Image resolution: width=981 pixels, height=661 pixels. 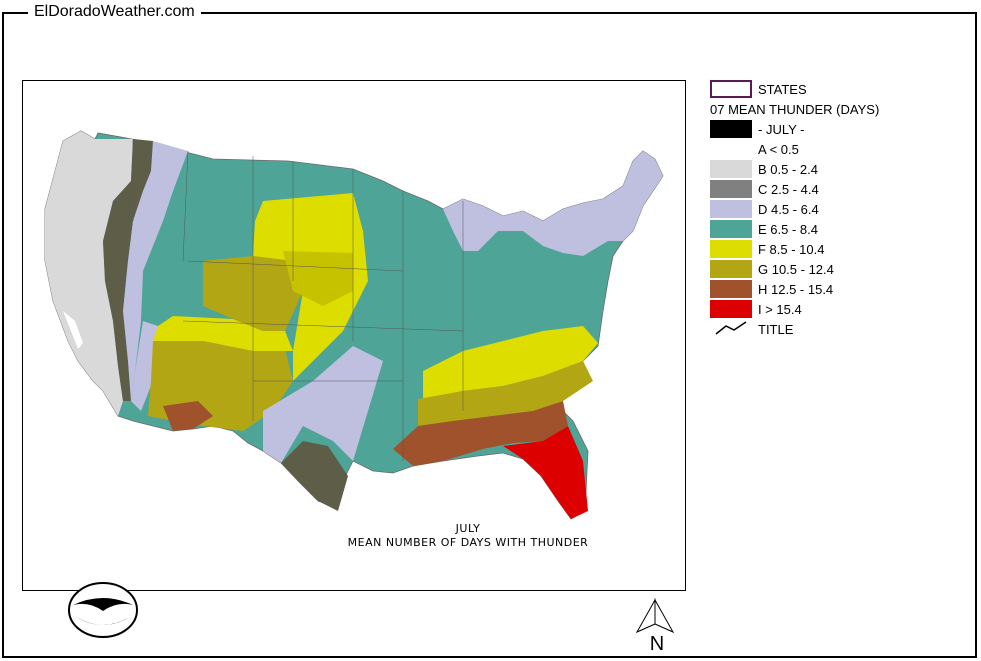 I want to click on zone-a-coast, so click(x=73, y=330).